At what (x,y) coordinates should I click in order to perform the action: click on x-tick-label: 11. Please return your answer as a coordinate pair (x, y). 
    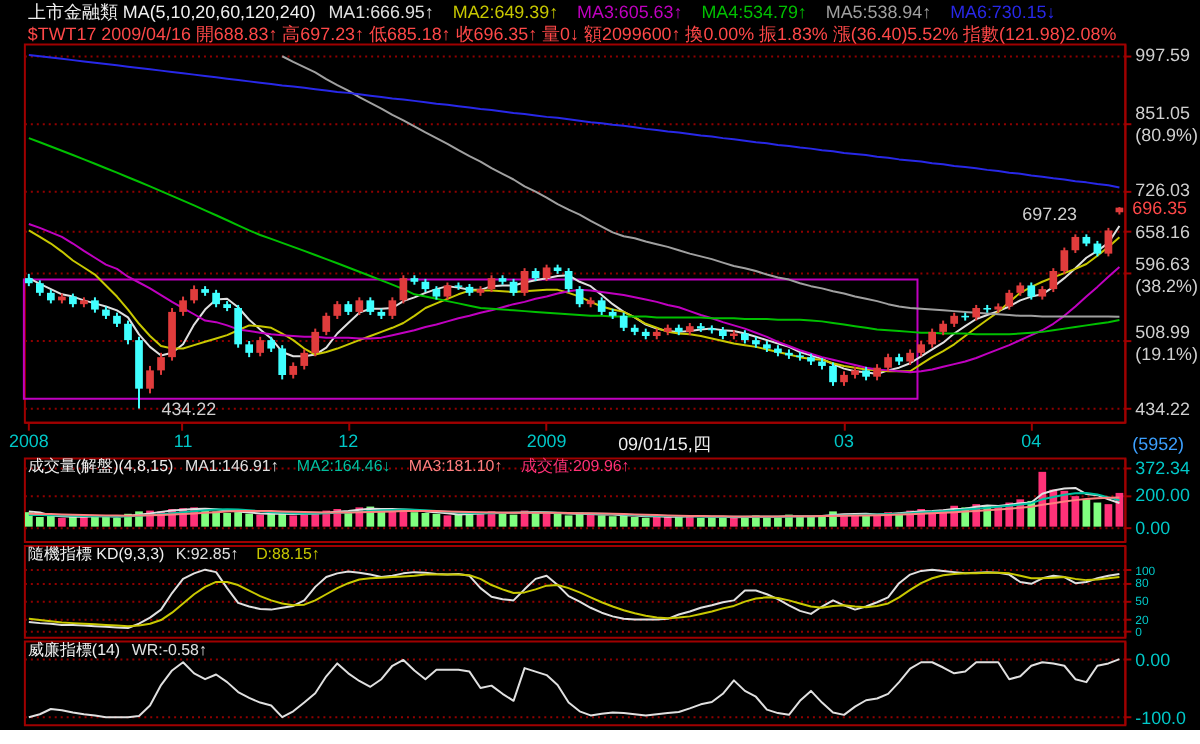
    Looking at the image, I should click on (183, 440).